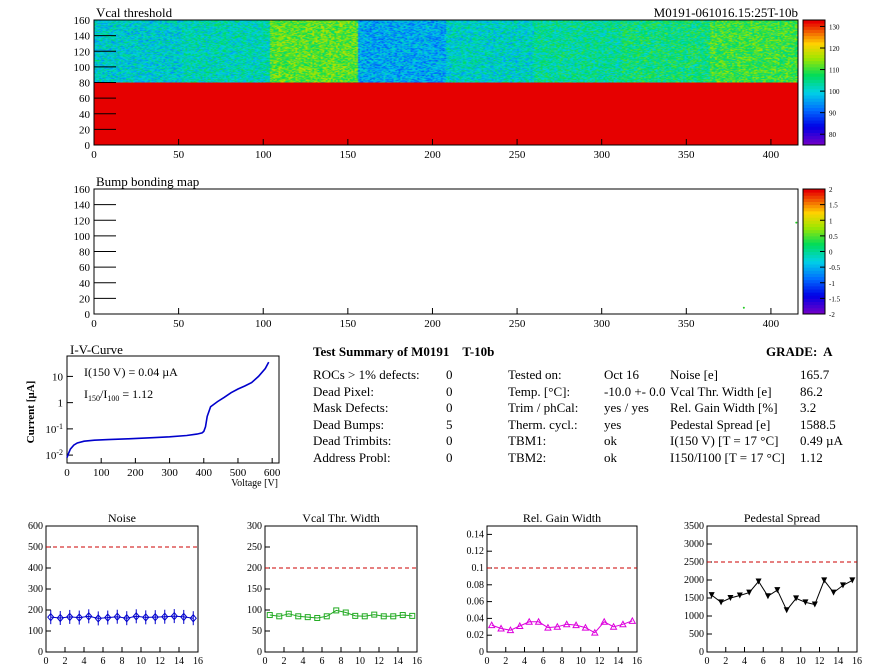 Image resolution: width=896 pixels, height=672 pixels. Describe the element at coordinates (833, 135) in the screenshot. I see `palette-tick-label: 80` at that location.